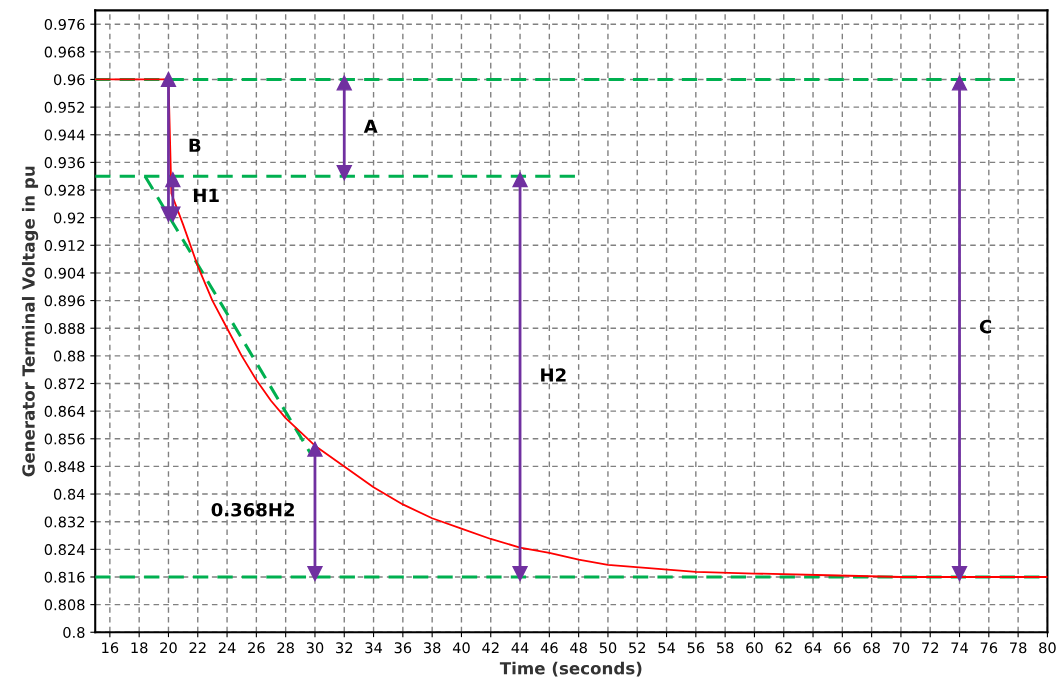 The height and width of the screenshot is (691, 1058). Describe the element at coordinates (520, 648) in the screenshot. I see `x-tick-label: 44` at that location.